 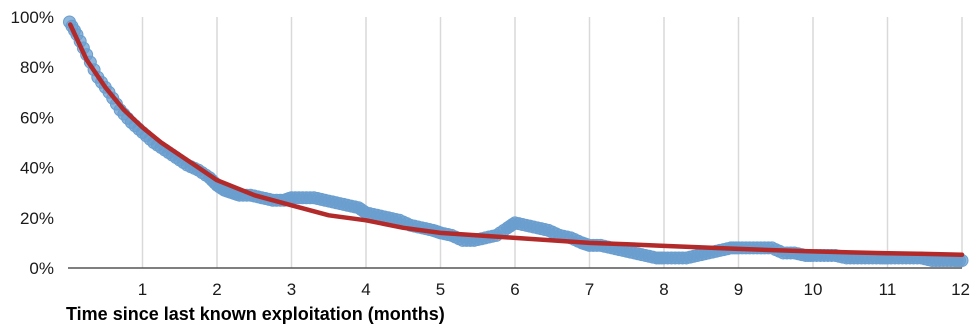 What do you see at coordinates (37, 218) in the screenshot?
I see `y-tick-label-1: 20%` at bounding box center [37, 218].